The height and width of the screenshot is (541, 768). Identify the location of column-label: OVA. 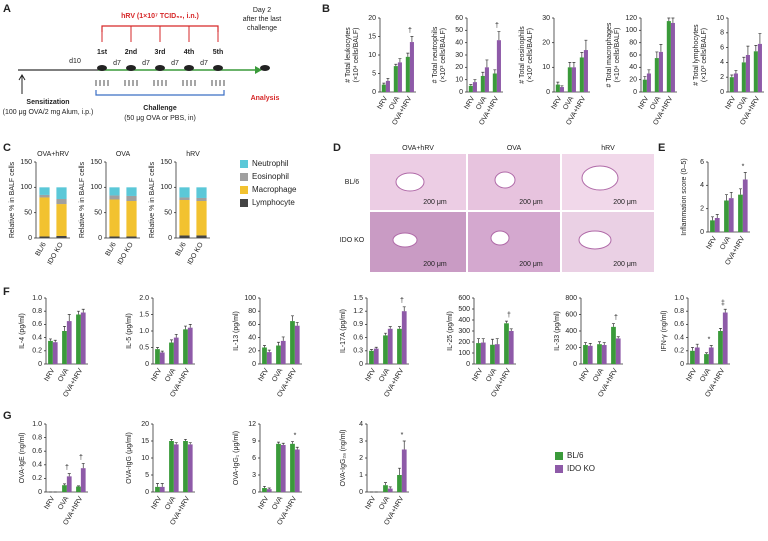
(514, 148).